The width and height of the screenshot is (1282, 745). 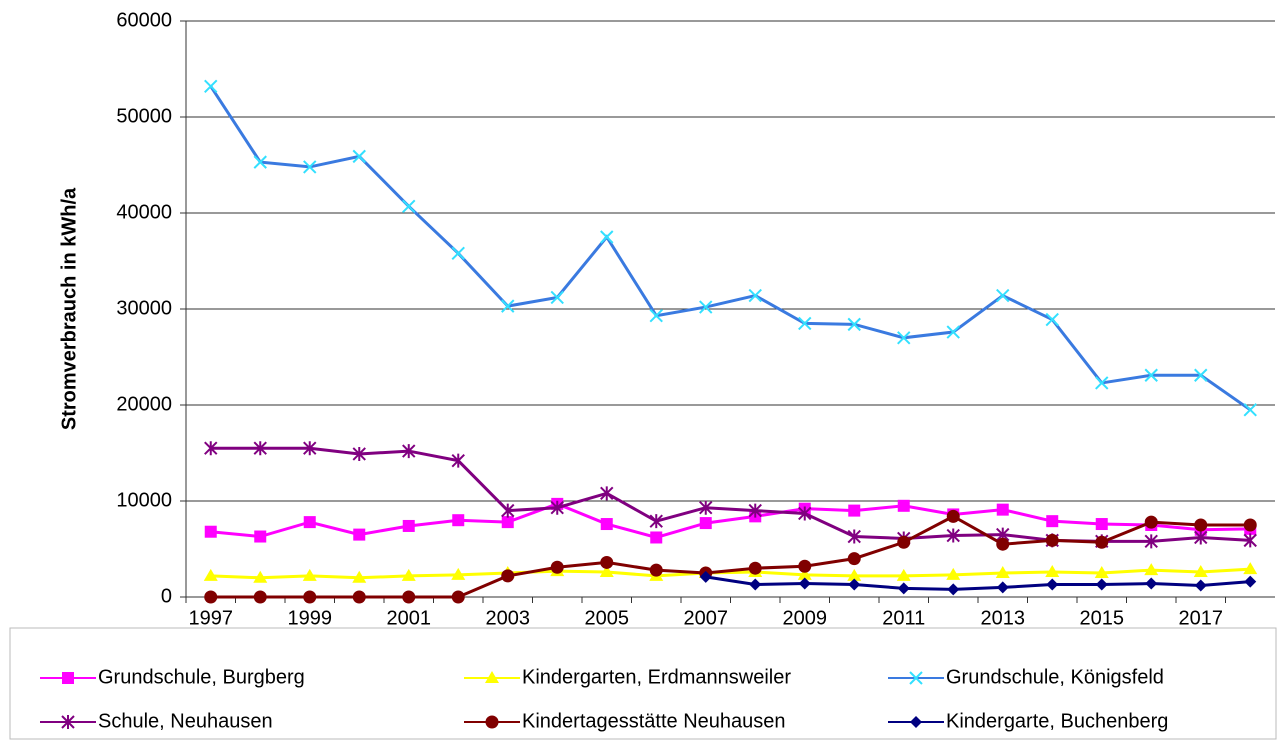 What do you see at coordinates (166, 596) in the screenshot?
I see `y-tick-label: 0` at bounding box center [166, 596].